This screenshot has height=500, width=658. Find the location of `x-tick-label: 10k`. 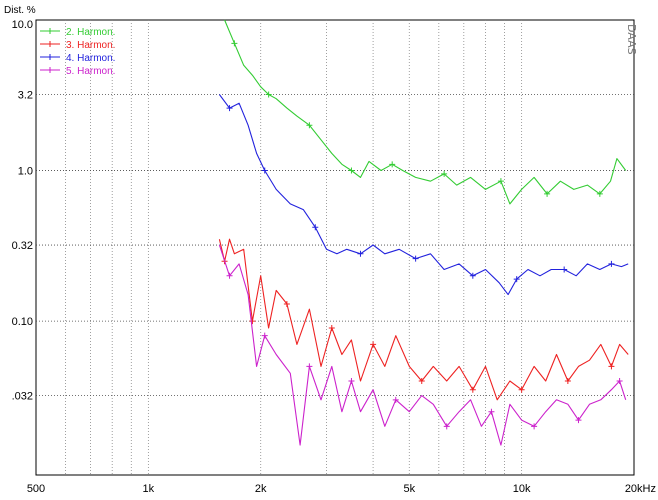

x-tick-label: 10k is located at coordinates (522, 489).